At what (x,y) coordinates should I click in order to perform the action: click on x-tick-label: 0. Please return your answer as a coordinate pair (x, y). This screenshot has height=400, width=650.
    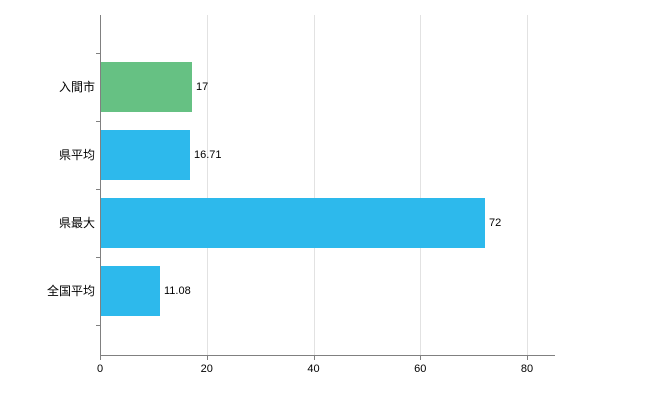
    Looking at the image, I should click on (100, 369).